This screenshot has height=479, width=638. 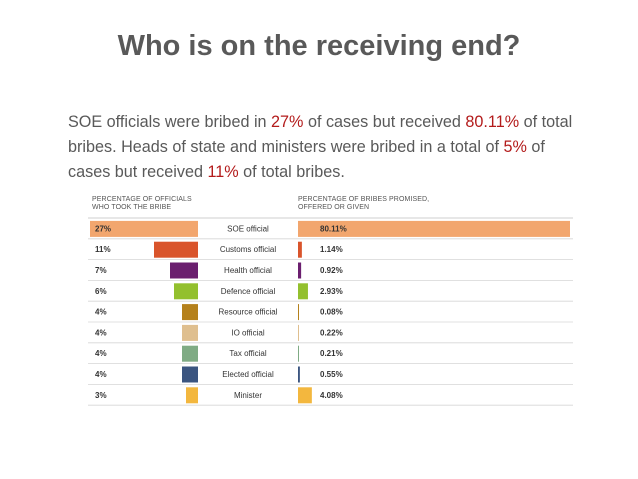 What do you see at coordinates (331, 332) in the screenshot?
I see `right-pct-label: 0.22%` at bounding box center [331, 332].